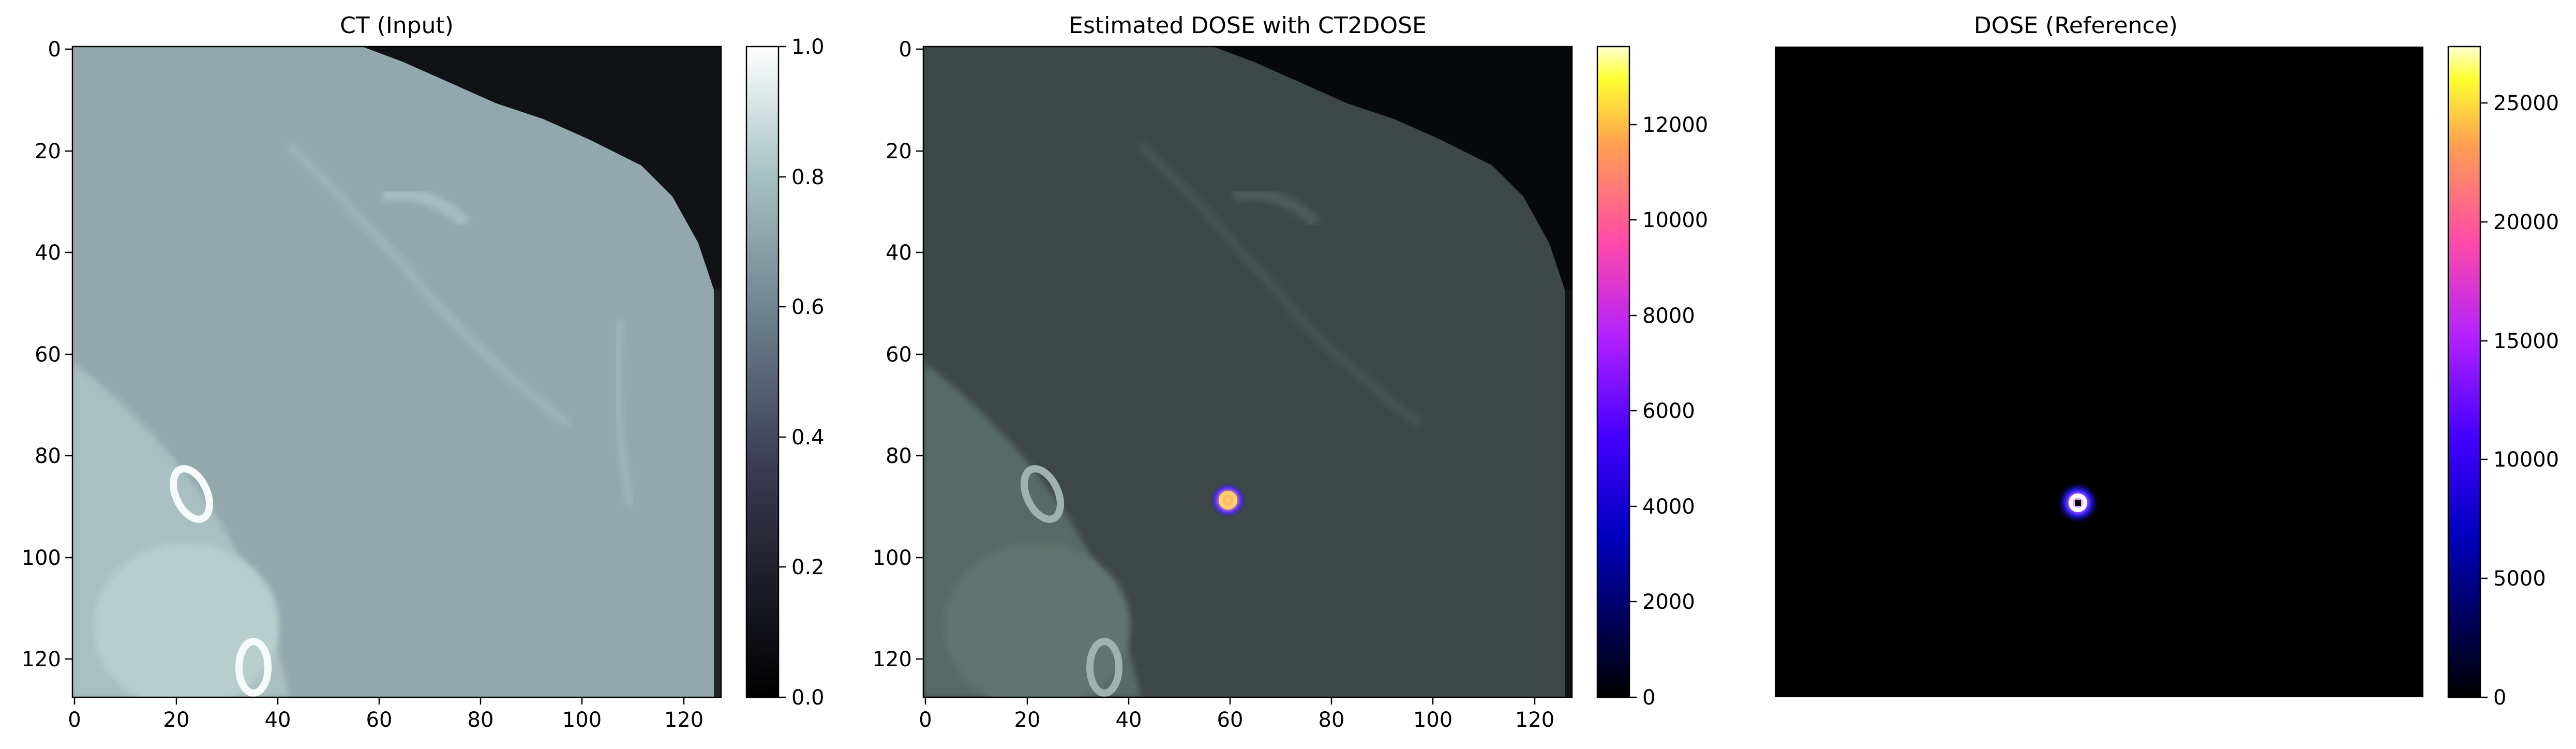  What do you see at coordinates (2526, 341) in the screenshot?
I see `colorbar-tick-label: 15000` at bounding box center [2526, 341].